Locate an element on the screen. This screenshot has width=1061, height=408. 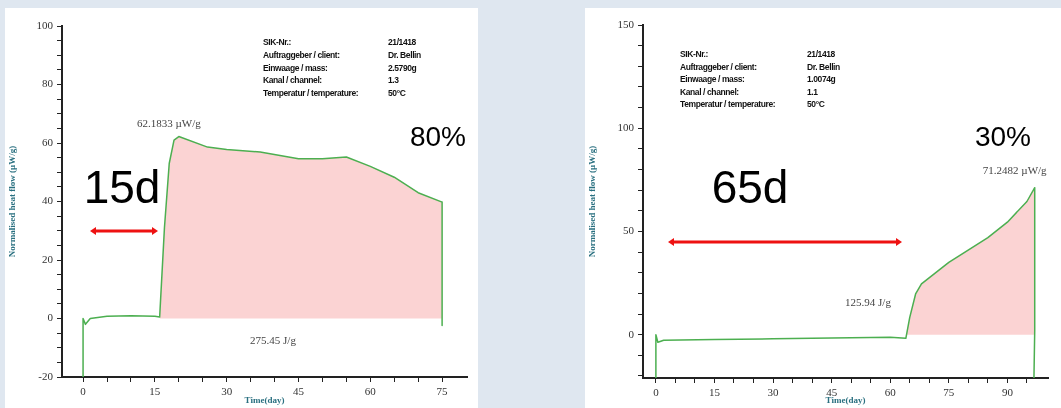
annotation: 65d is located at coordinates (750, 187).